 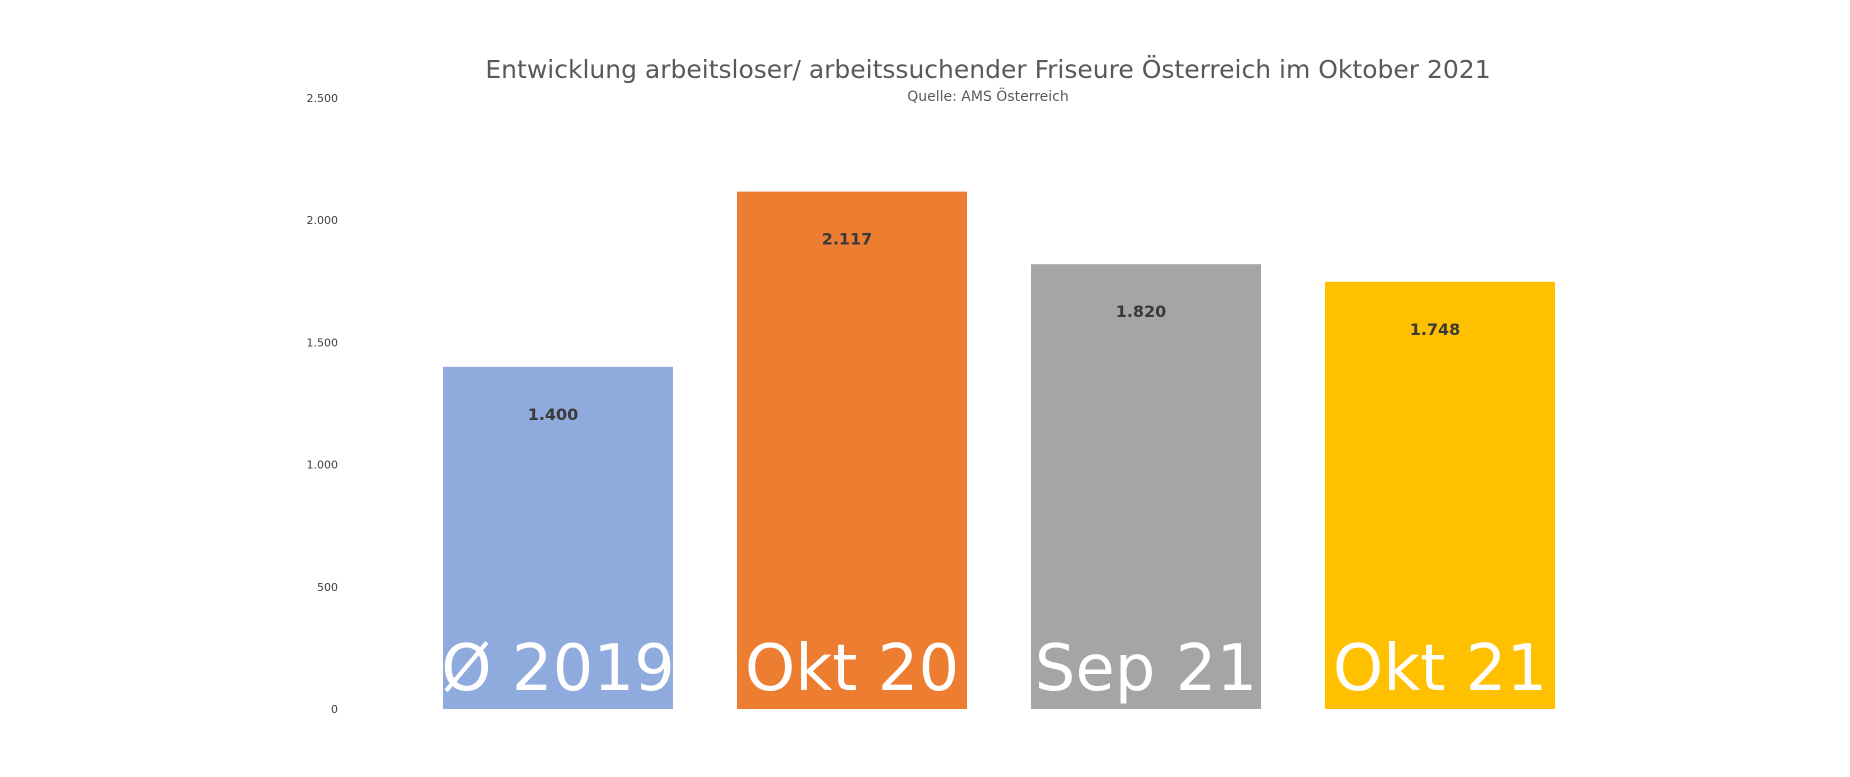 I want to click on y-tick-label: 2.500, so click(x=323, y=98).